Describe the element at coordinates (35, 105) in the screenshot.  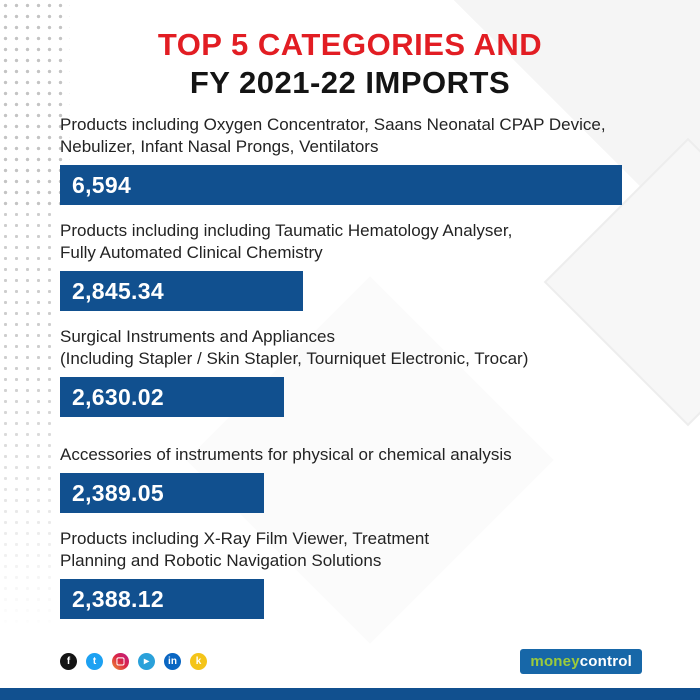
I see `dots-pattern-corner` at that location.